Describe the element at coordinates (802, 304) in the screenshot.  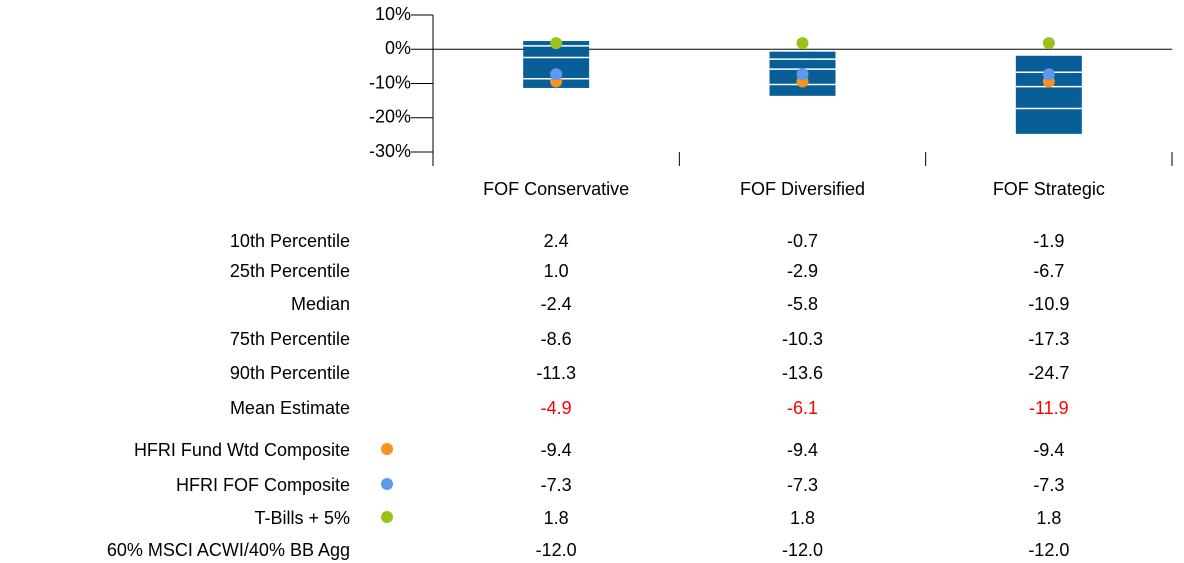
I see `table-value: -5.8` at that location.